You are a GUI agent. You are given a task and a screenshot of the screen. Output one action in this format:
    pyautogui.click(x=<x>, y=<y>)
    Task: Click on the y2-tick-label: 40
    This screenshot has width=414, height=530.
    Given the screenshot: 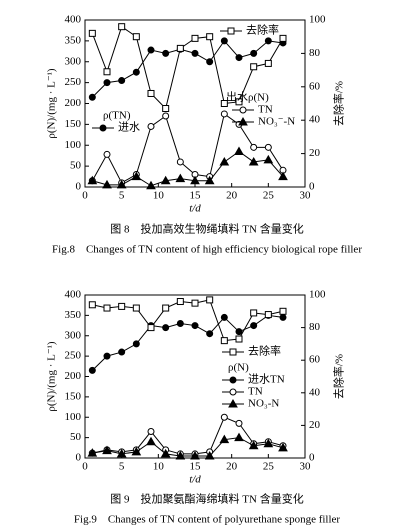 What is the action you would take?
    pyautogui.click(x=315, y=120)
    